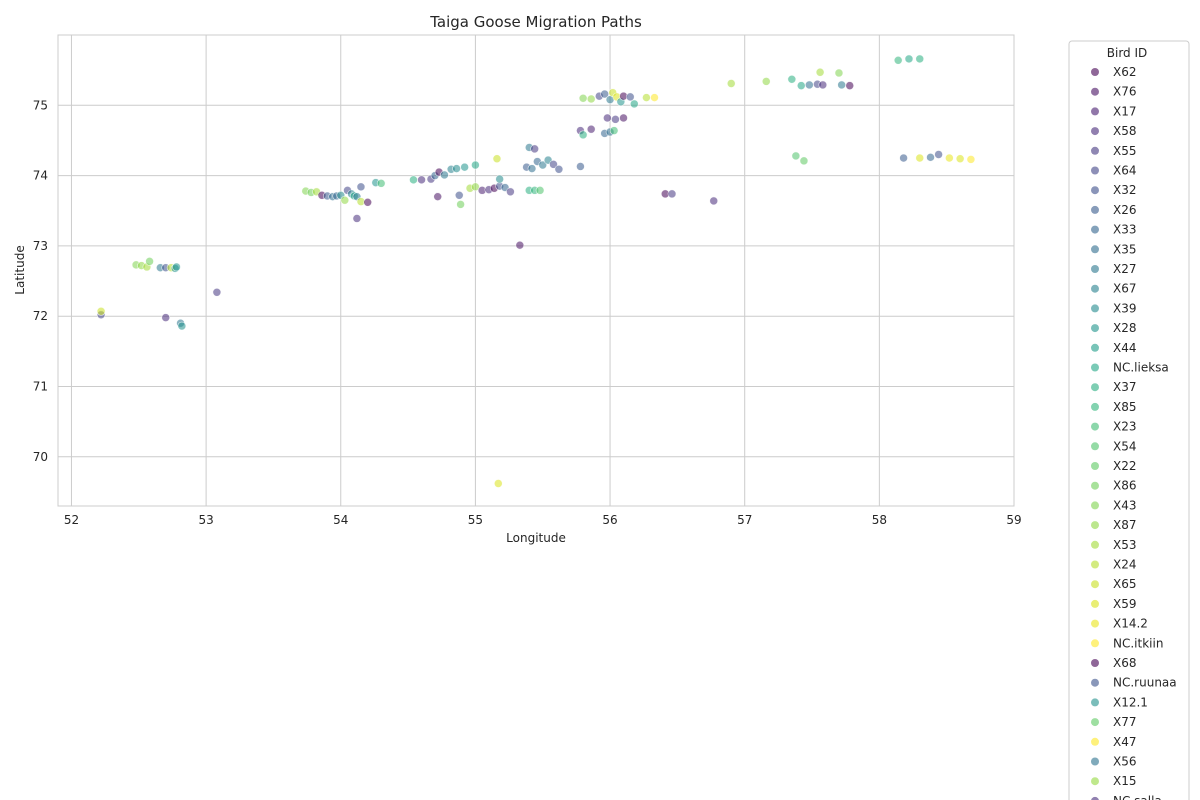 The image size is (1200, 800). Describe the element at coordinates (1125, 328) in the screenshot. I see `legend-label: X28` at that location.